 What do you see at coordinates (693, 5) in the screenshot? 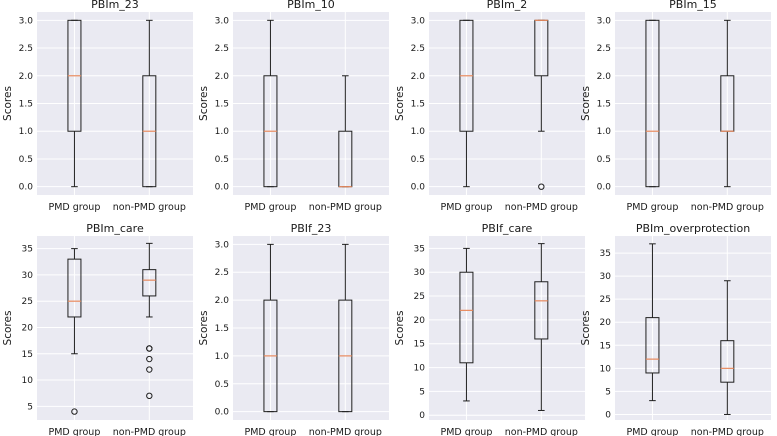
I see `subplot-title: PBIm_15` at bounding box center [693, 5].